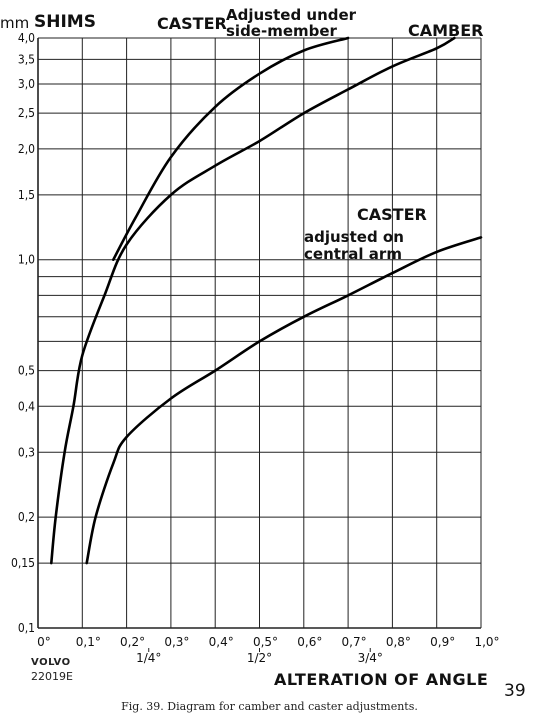  What do you see at coordinates (392, 214) in the screenshot?
I see `annotation-caster-central-title: CASTER` at bounding box center [392, 214].